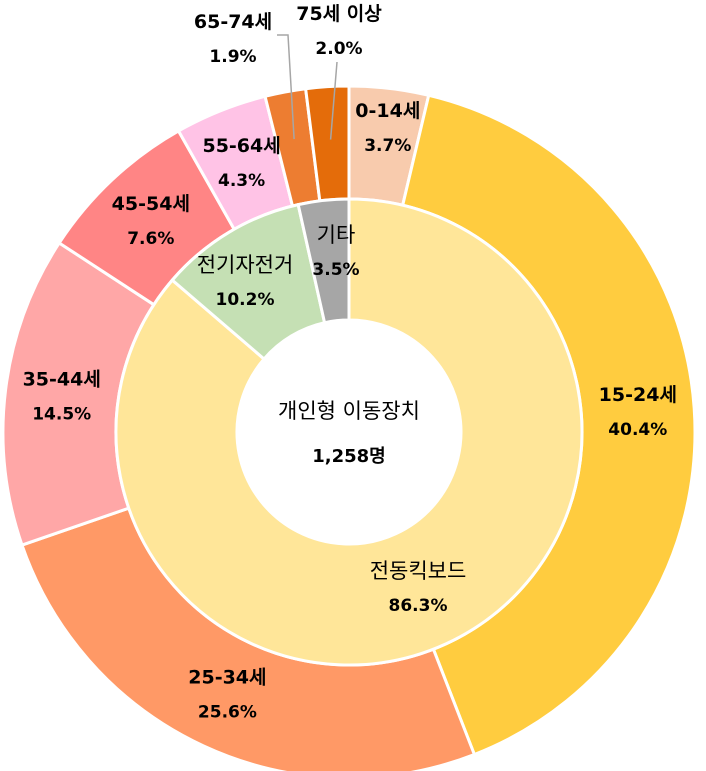 This screenshot has width=706, height=771. Describe the element at coordinates (349, 456) in the screenshot. I see `center-value: 1,258명` at that location.